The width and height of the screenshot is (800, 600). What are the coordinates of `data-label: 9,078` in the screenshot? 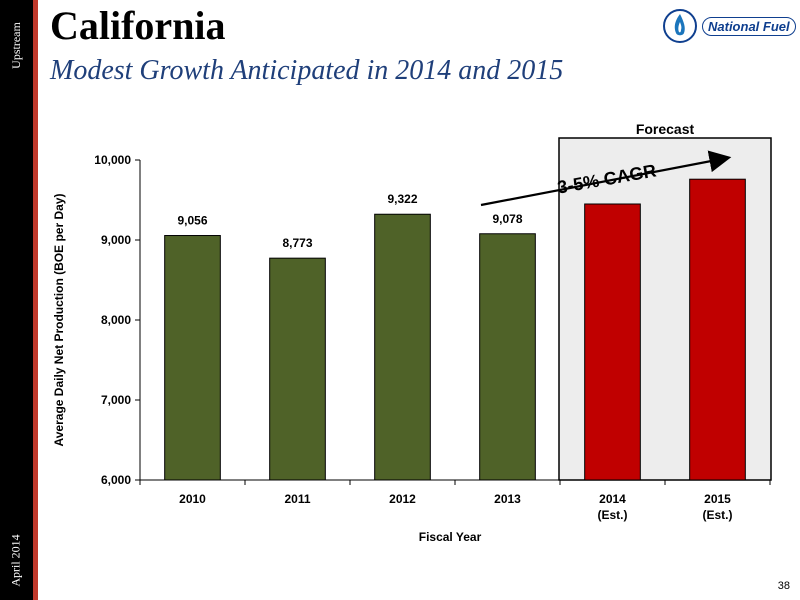 It's located at (507, 219).